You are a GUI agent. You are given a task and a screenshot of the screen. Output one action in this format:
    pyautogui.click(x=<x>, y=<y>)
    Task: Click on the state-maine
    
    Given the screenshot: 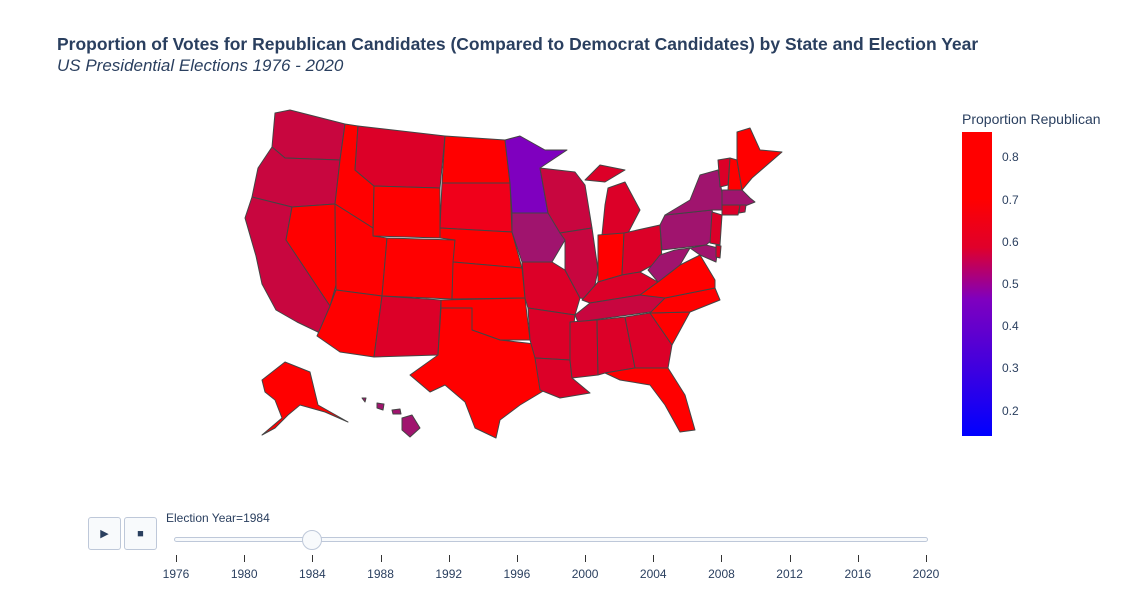 What is the action you would take?
    pyautogui.click(x=759, y=159)
    